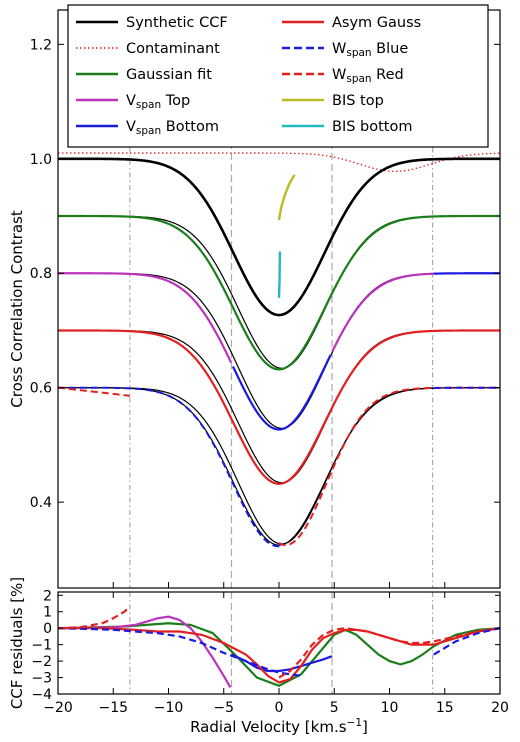 The height and width of the screenshot is (742, 520). I want to click on bottom-xtick-label-8: 20, so click(500, 708).